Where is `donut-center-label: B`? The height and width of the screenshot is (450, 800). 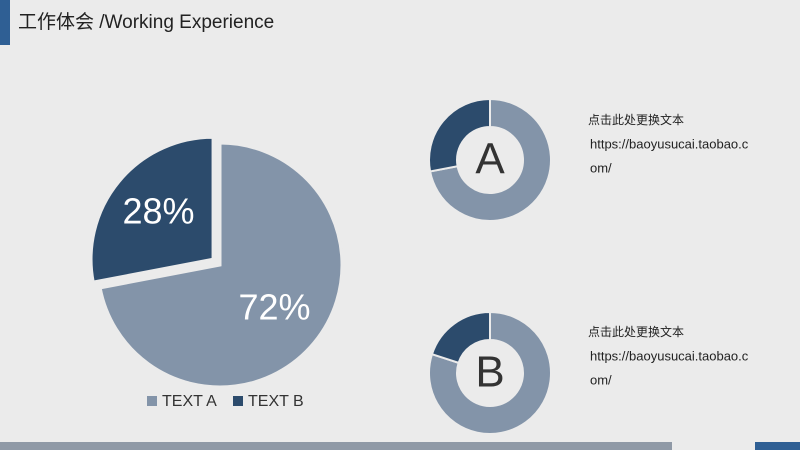
donut-center-label: B is located at coordinates (489, 372).